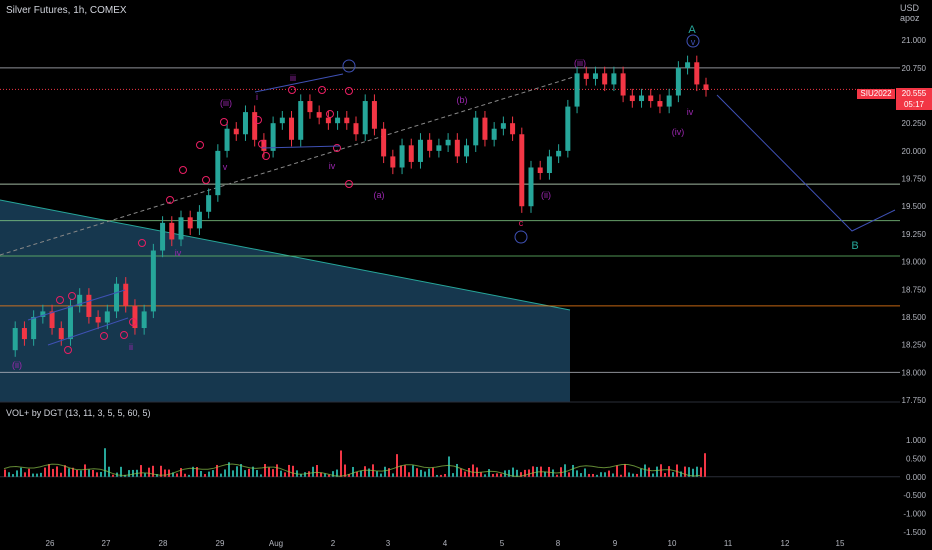 The height and width of the screenshot is (550, 932). What do you see at coordinates (692, 30) in the screenshot?
I see `wave-label: A` at bounding box center [692, 30].